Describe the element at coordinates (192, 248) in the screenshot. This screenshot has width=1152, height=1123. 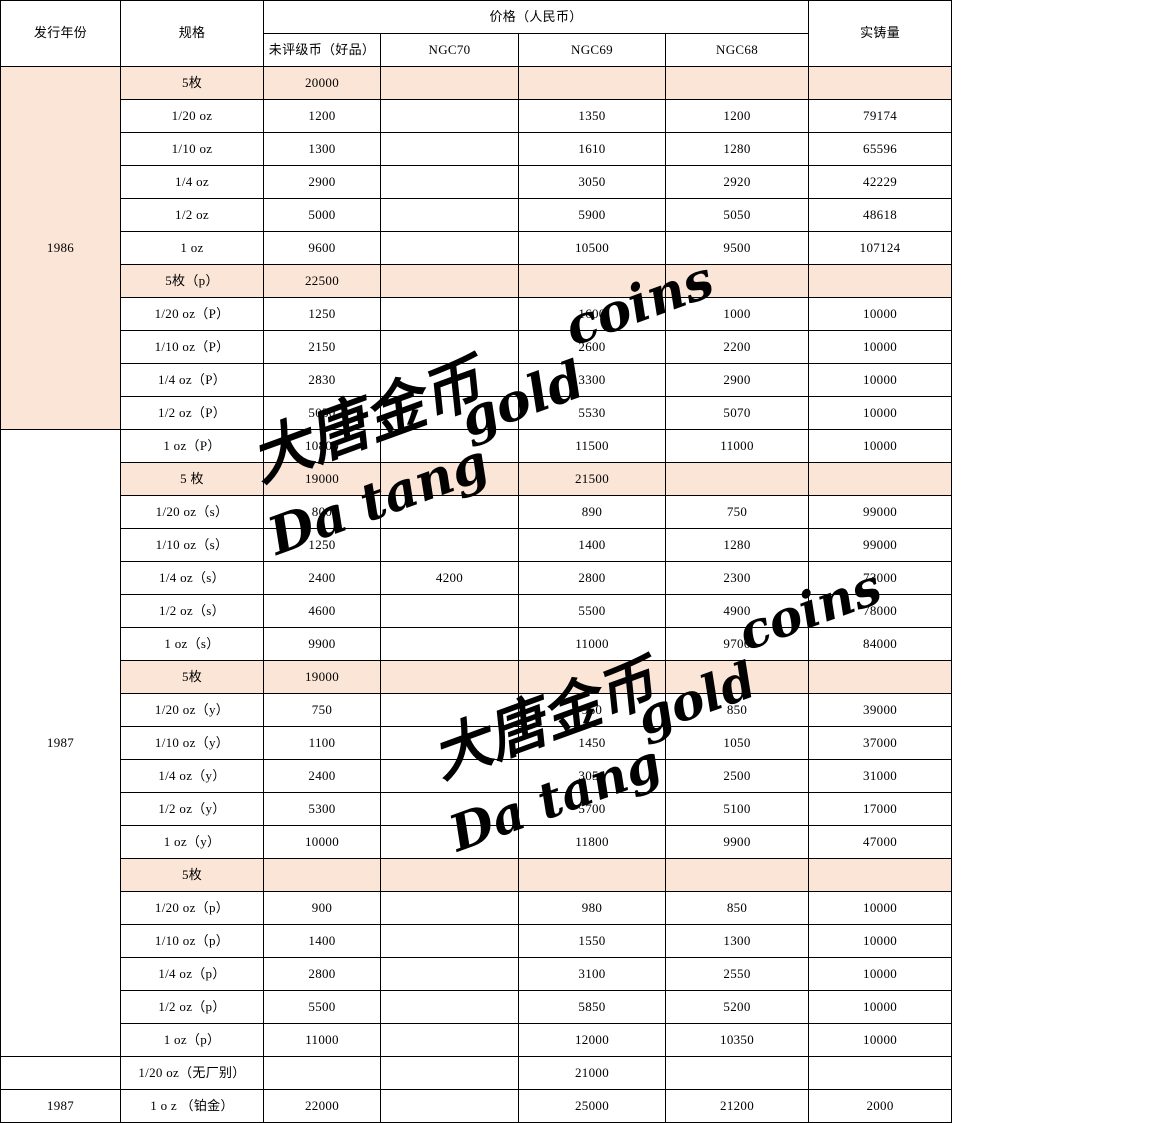
I see `spec-cell: 1 oz` at that location.